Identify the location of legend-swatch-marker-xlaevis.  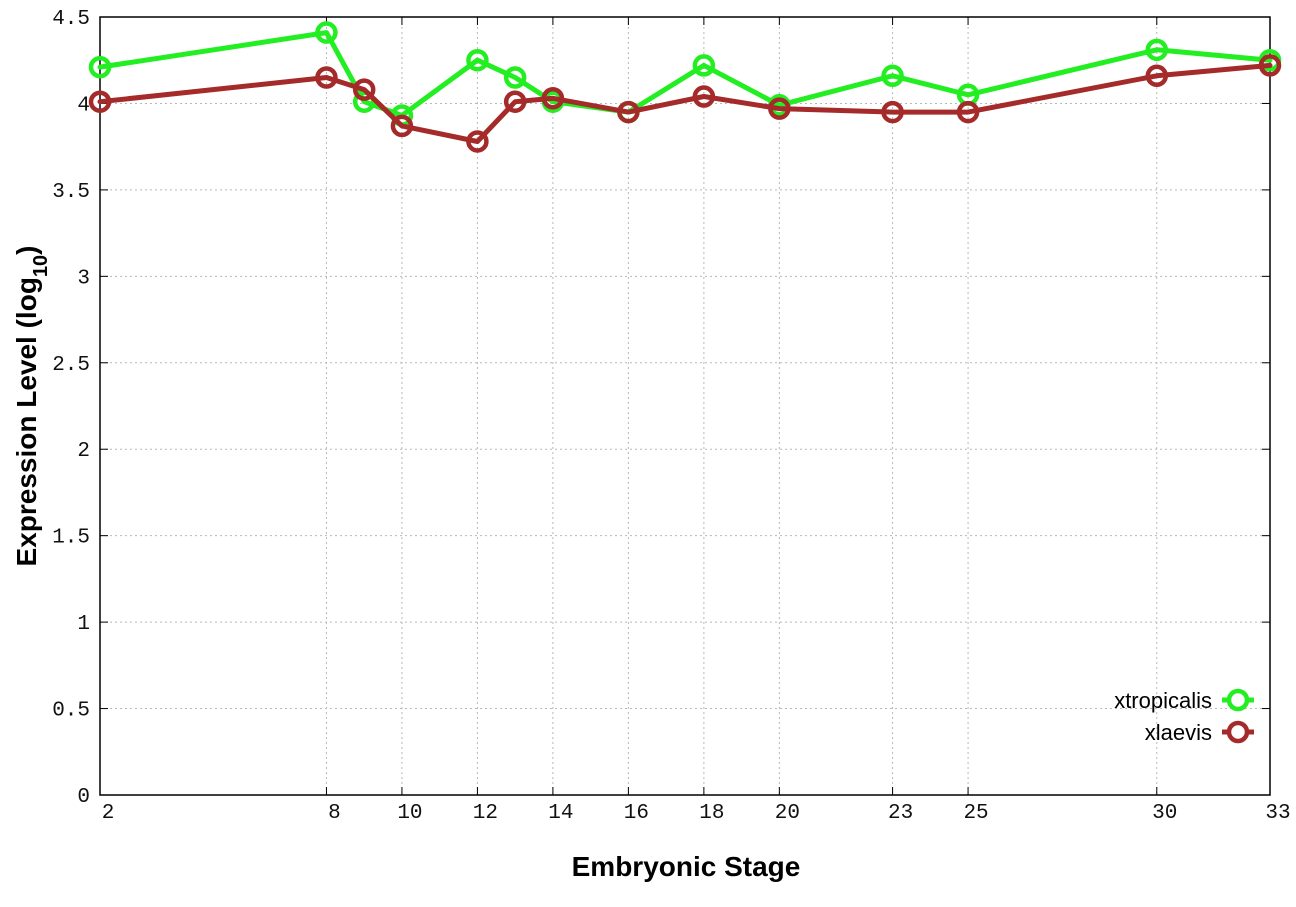
(1238, 732).